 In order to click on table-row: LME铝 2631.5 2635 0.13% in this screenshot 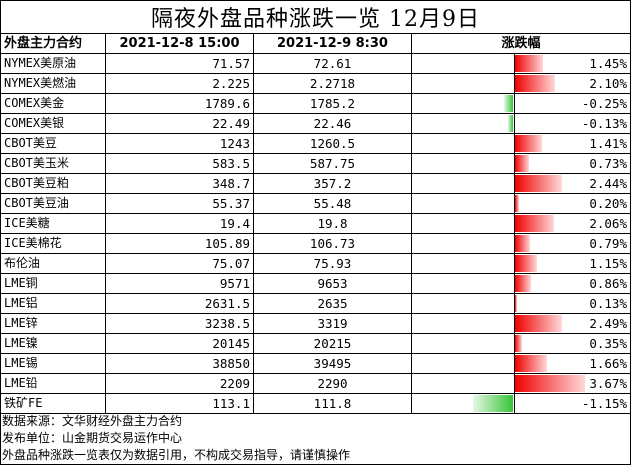, I will do `click(315, 303)`.